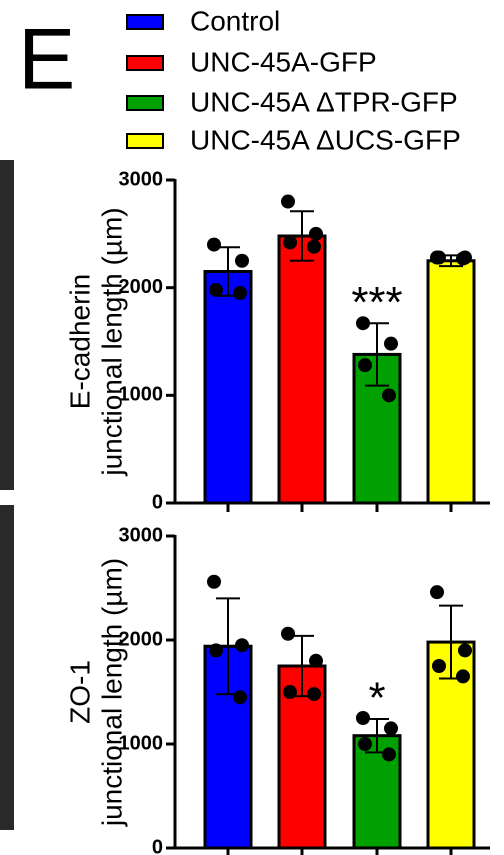 The height and width of the screenshot is (855, 504). I want to click on legend-label: Control, so click(235, 20).